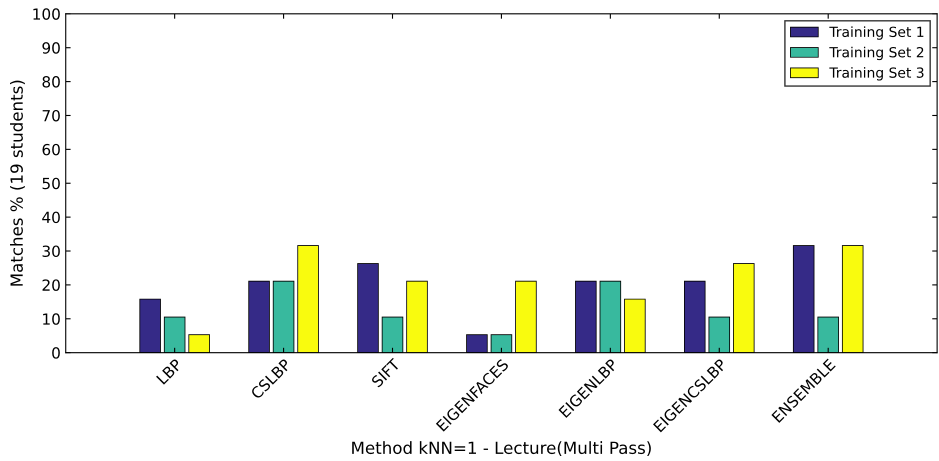  I want to click on y-tick-label: 70, so click(51, 116).